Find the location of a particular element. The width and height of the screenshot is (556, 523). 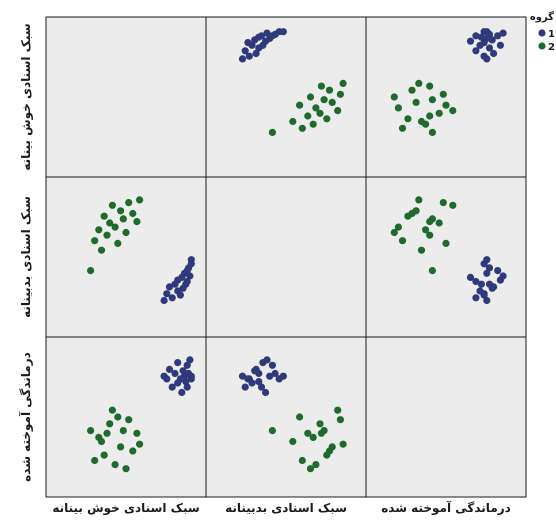

legend-label-group-2: 2 is located at coordinates (551, 47).